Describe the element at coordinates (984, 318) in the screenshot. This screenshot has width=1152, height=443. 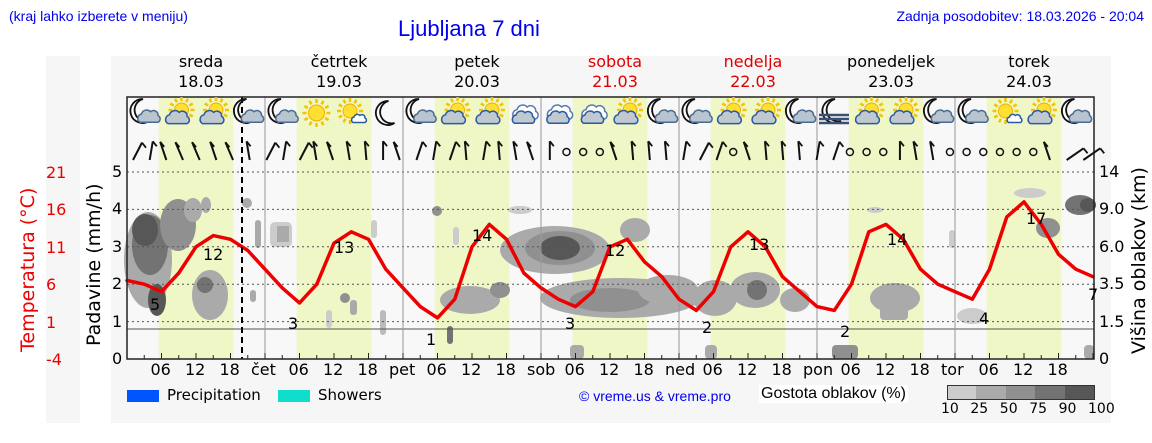
I see `temperature-min-label: 4` at that location.